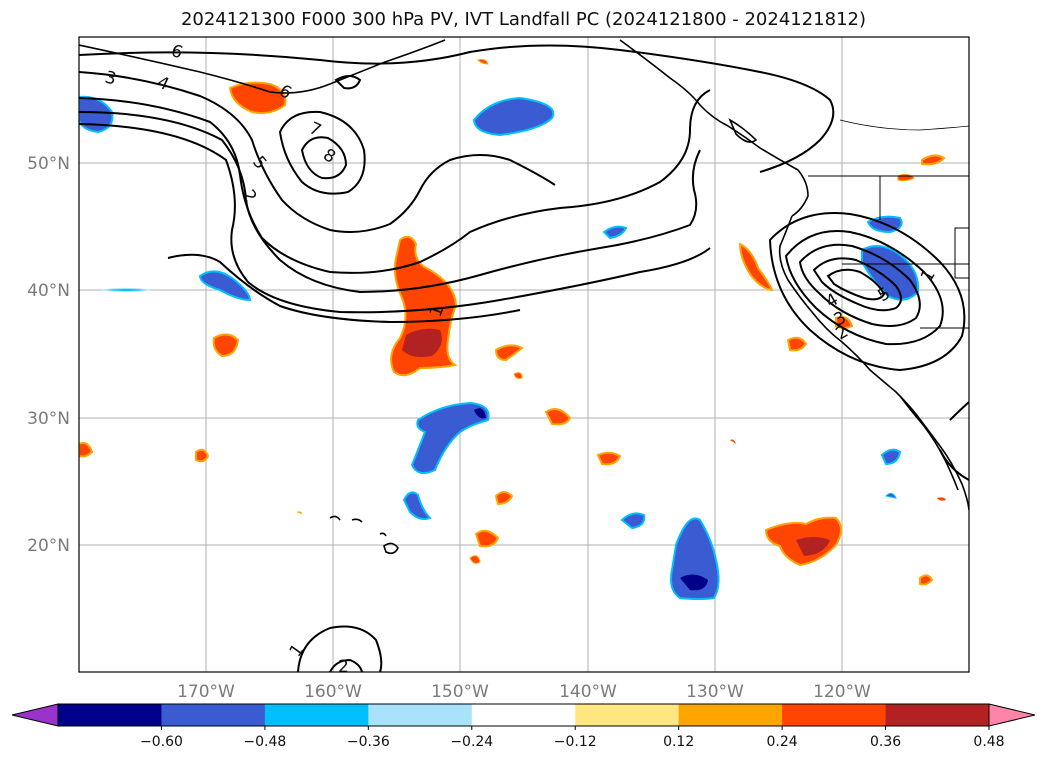 The width and height of the screenshot is (1047, 765). What do you see at coordinates (161, 742) in the screenshot?
I see `colorbar-tick-label: −0.60` at bounding box center [161, 742].